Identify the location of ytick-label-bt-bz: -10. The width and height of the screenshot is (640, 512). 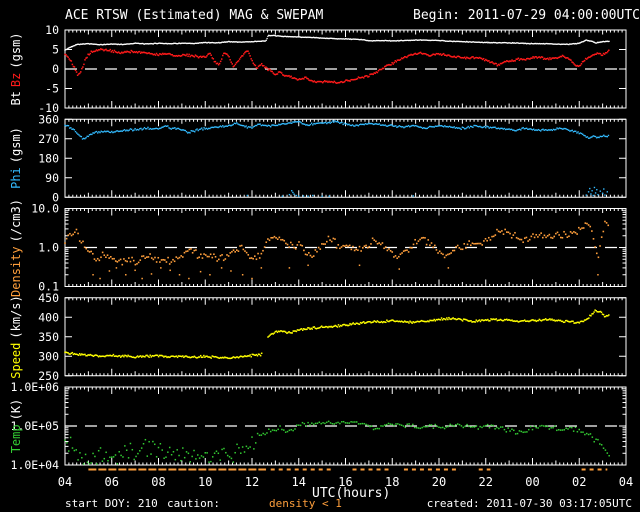
(48, 108).